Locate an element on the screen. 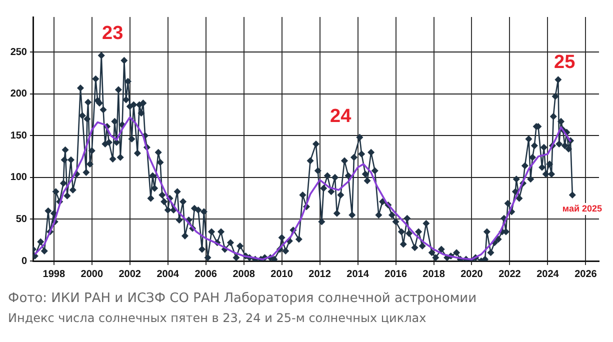  y-tick-label: 50 is located at coordinates (22, 219).